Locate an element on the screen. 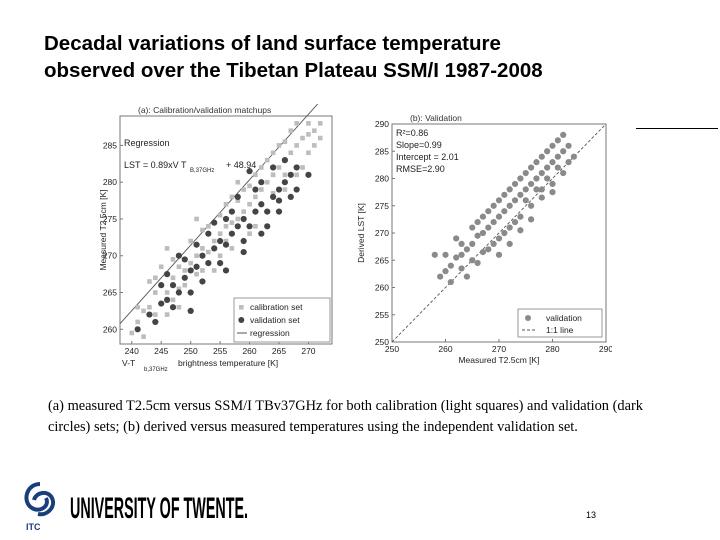  x-tick-label: 245 is located at coordinates (161, 351).